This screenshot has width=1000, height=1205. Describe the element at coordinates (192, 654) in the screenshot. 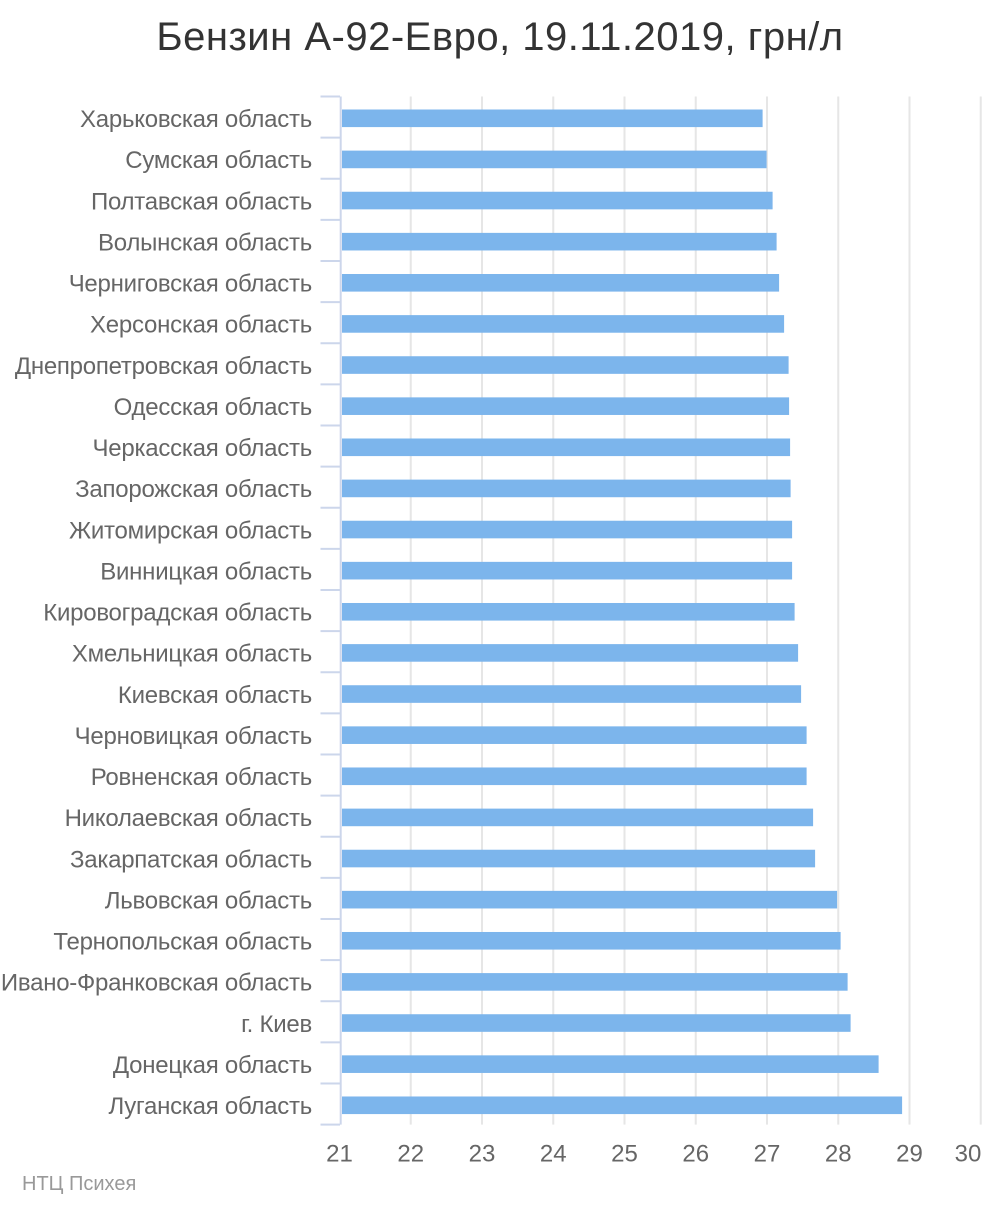

I see `svg-text: Хмельницкая область` at that location.